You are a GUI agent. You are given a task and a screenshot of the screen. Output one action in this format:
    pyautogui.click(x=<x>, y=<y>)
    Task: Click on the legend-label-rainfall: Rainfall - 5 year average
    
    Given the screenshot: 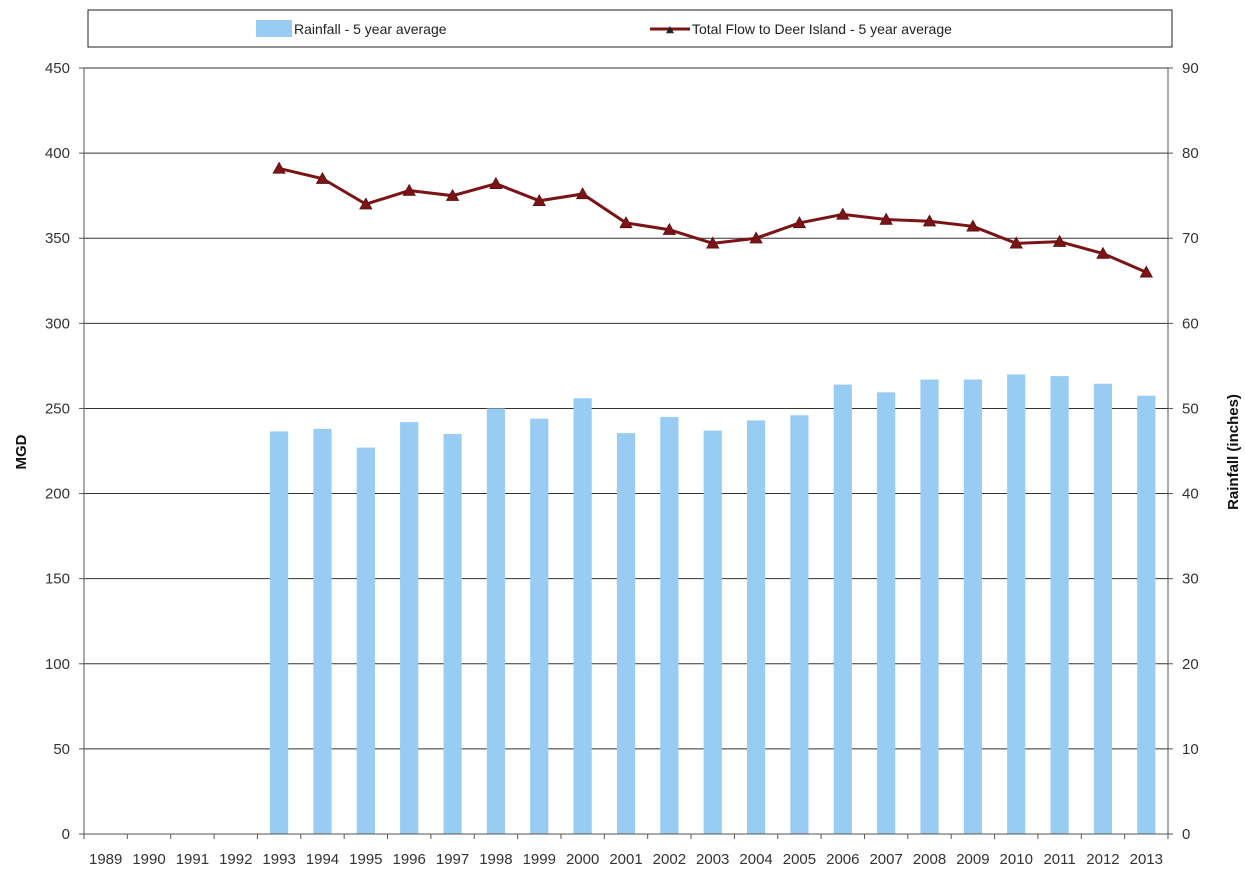 What is the action you would take?
    pyautogui.click(x=370, y=29)
    